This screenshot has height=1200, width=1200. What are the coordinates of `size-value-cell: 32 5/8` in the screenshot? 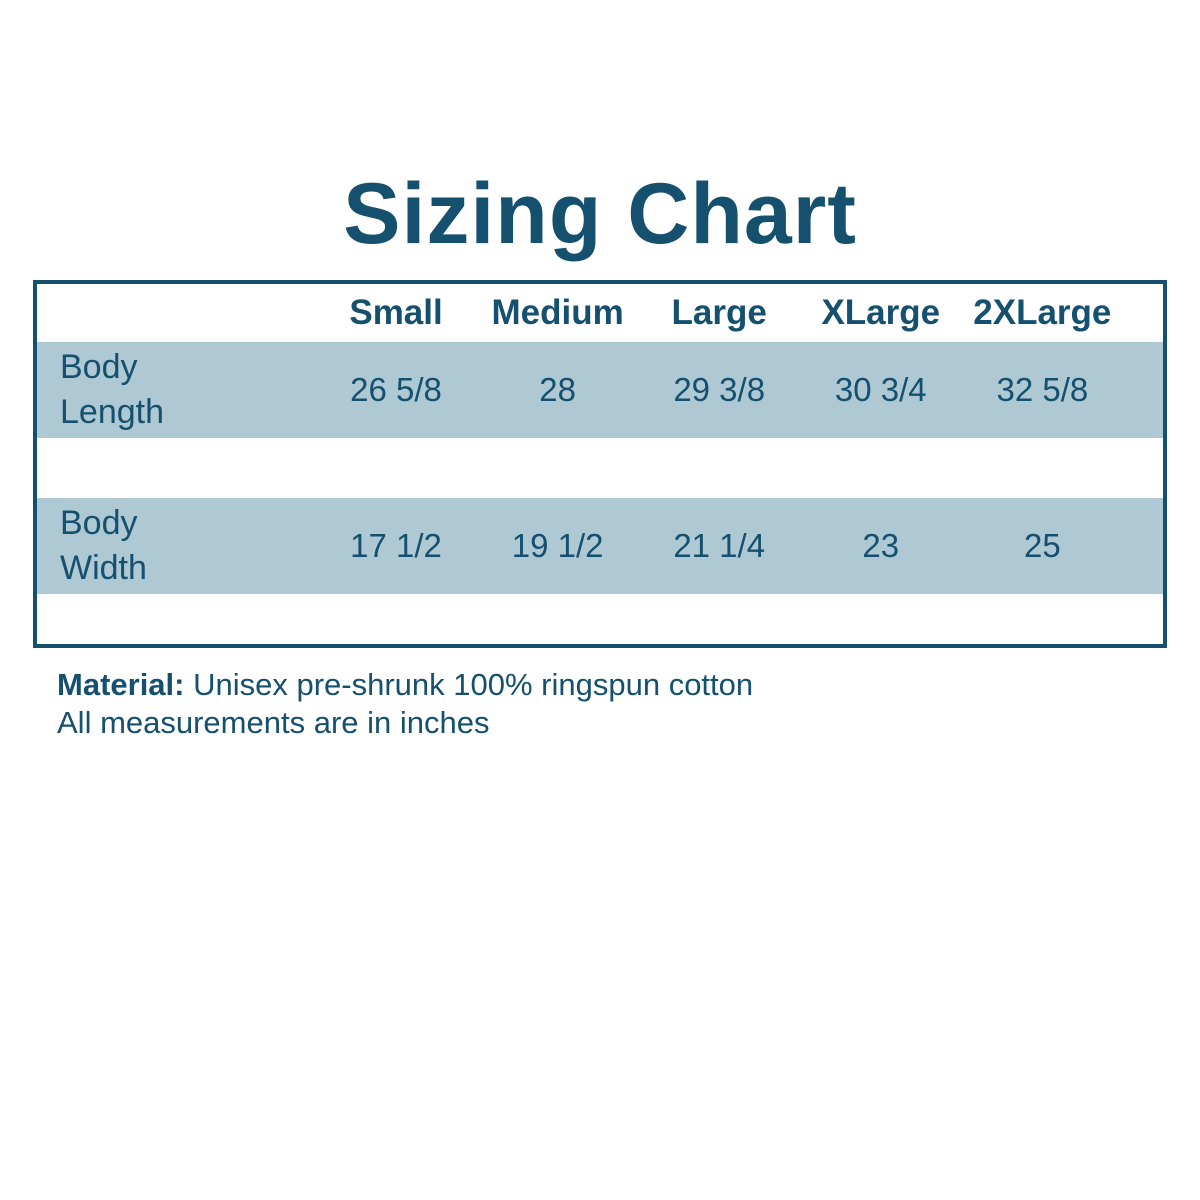 It's located at (1042, 390).